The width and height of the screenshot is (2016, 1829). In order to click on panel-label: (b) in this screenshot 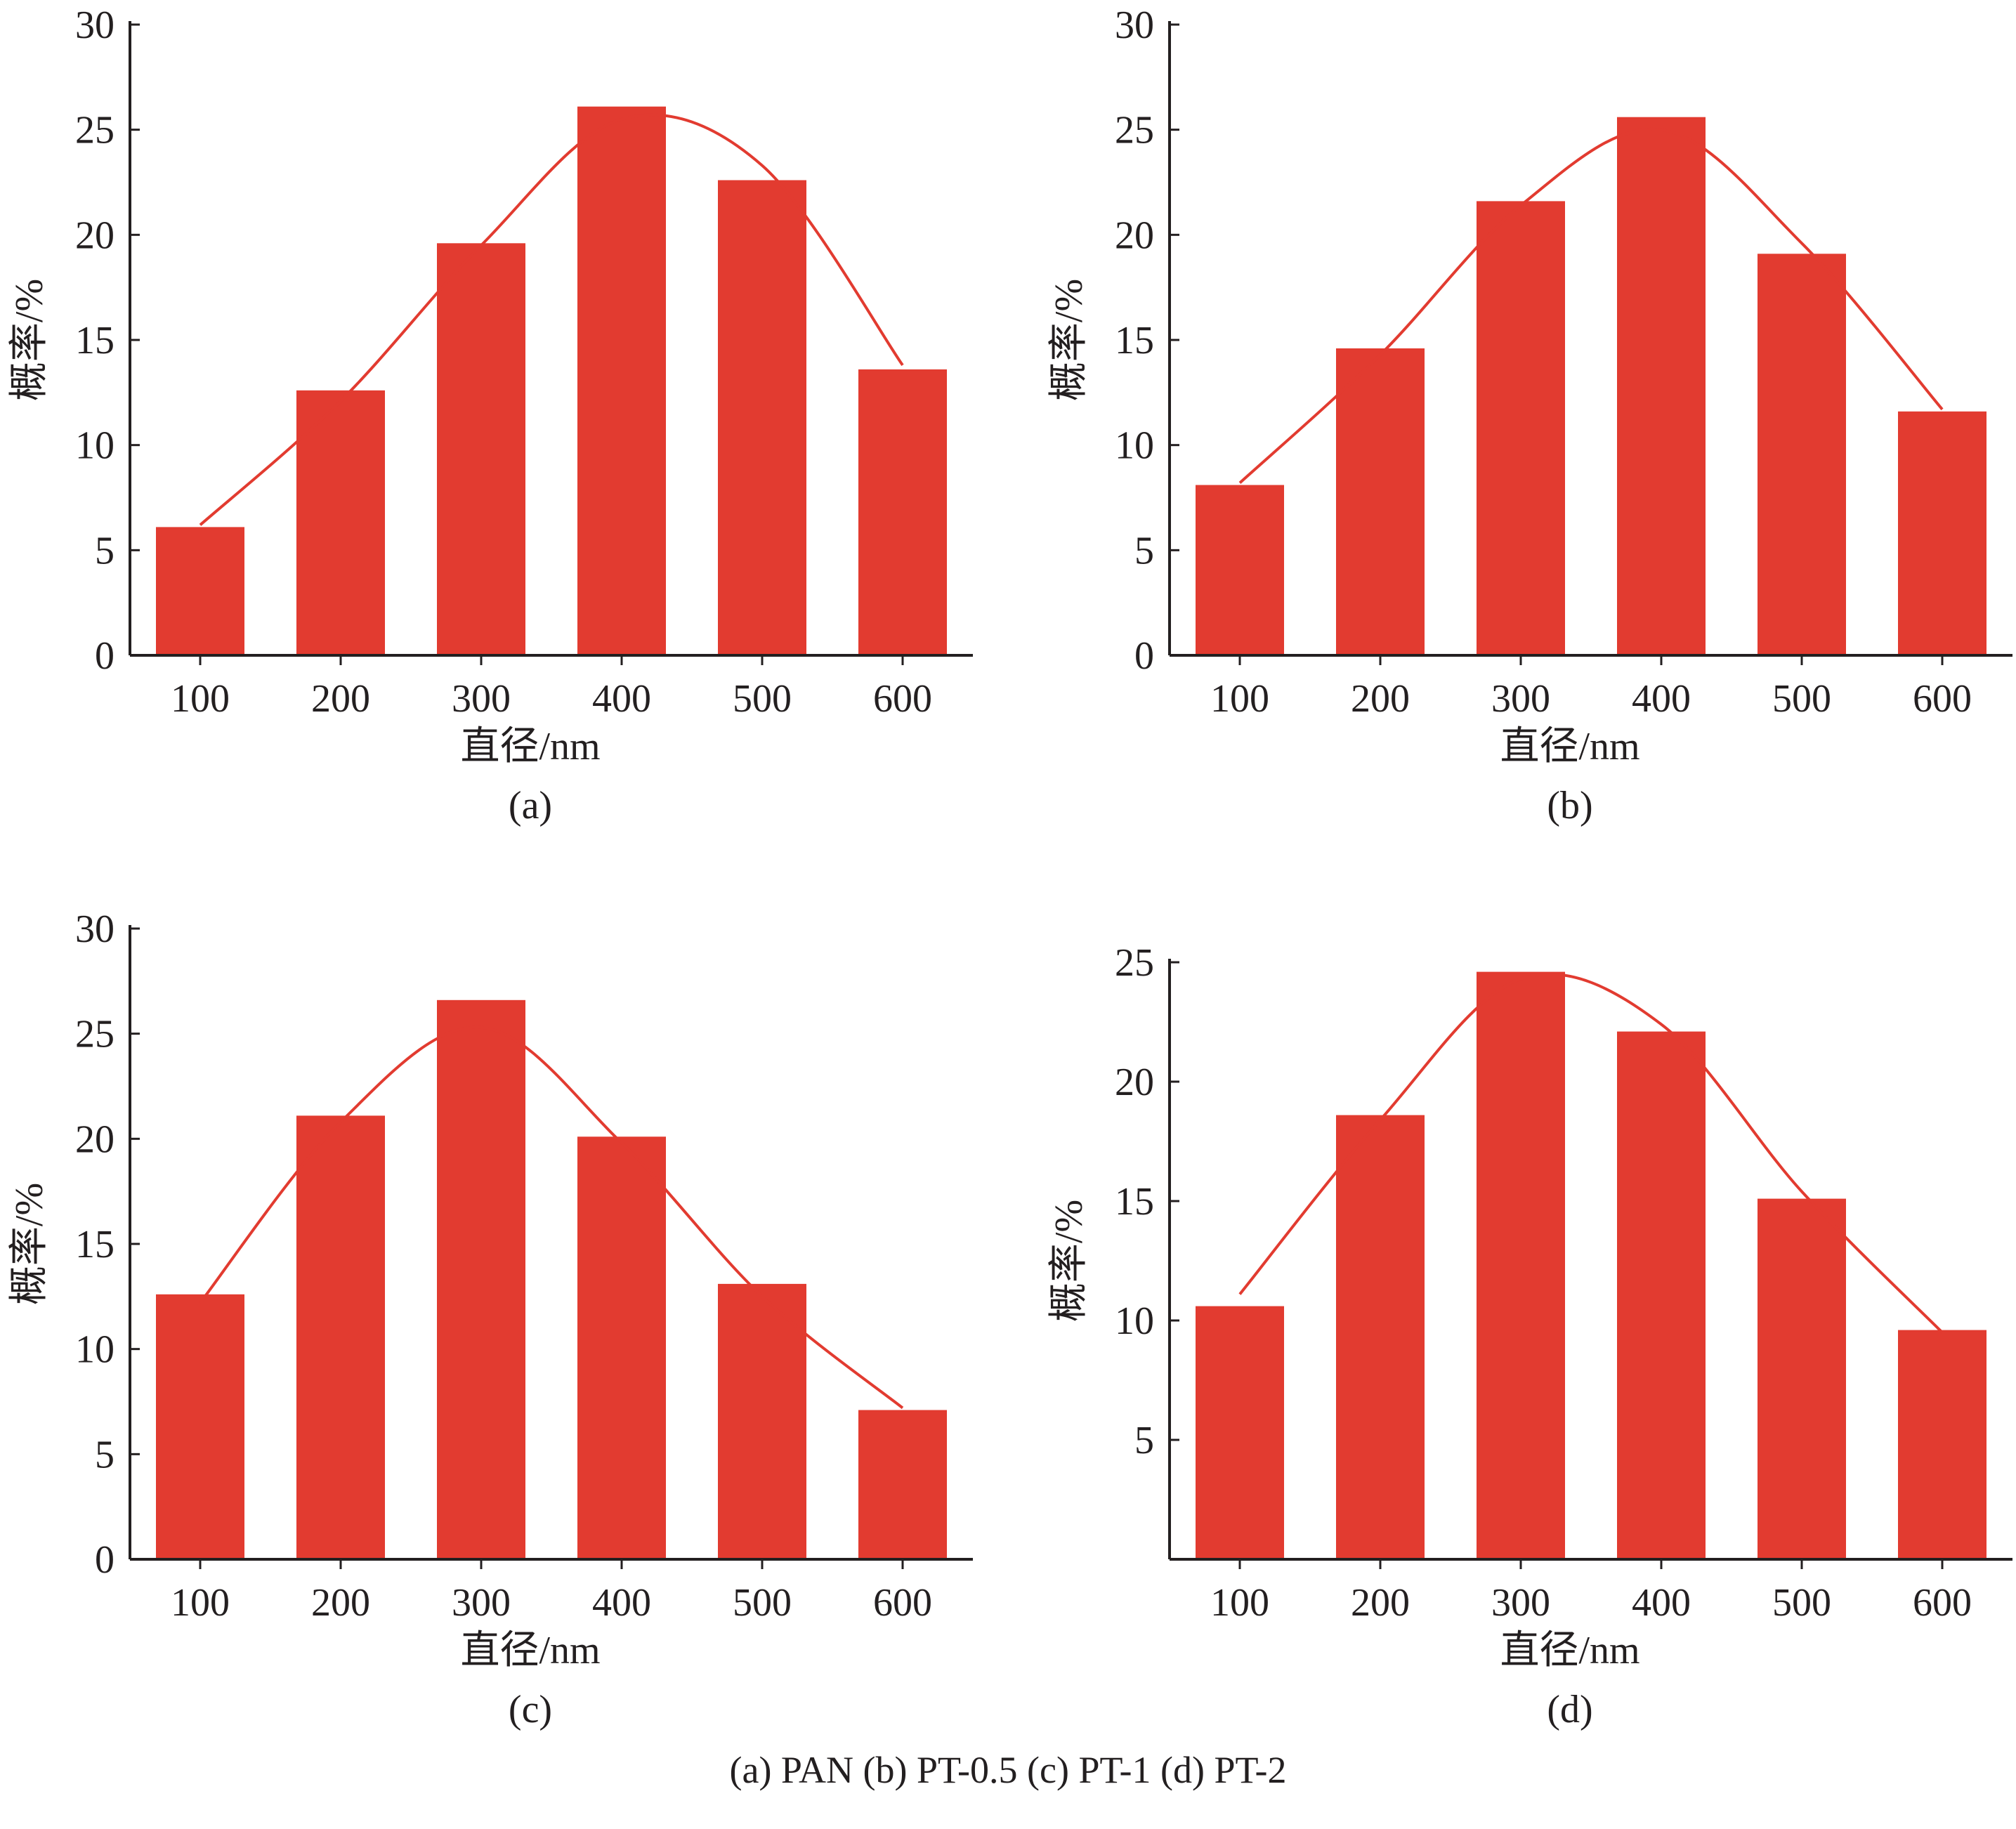, I will do `click(1569, 805)`.